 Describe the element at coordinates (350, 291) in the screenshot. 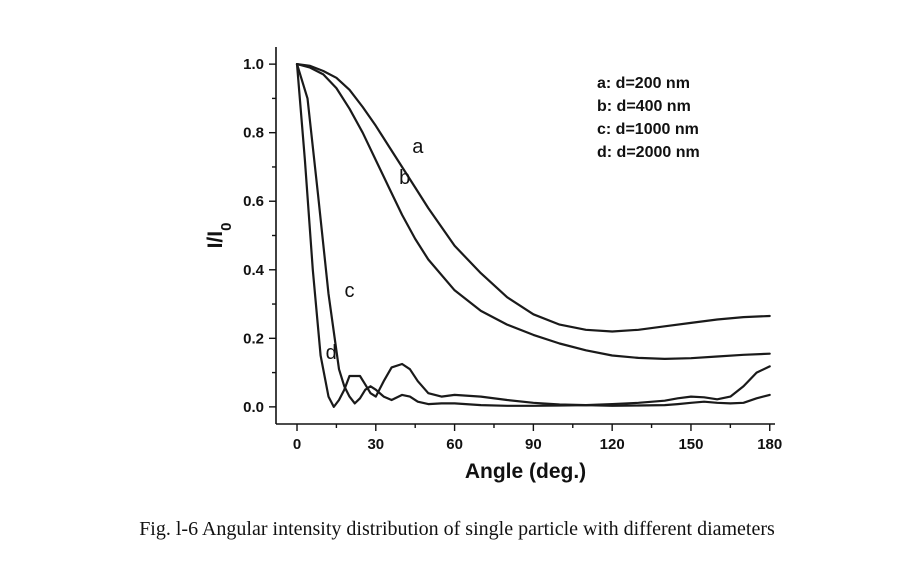

I see `curve-label-c: c` at that location.